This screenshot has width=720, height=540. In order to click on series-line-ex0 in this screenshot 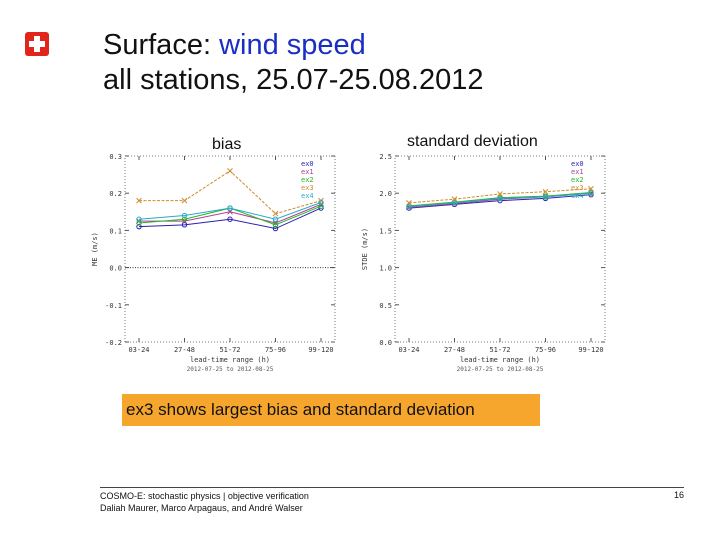, I will do `click(230, 218)`.